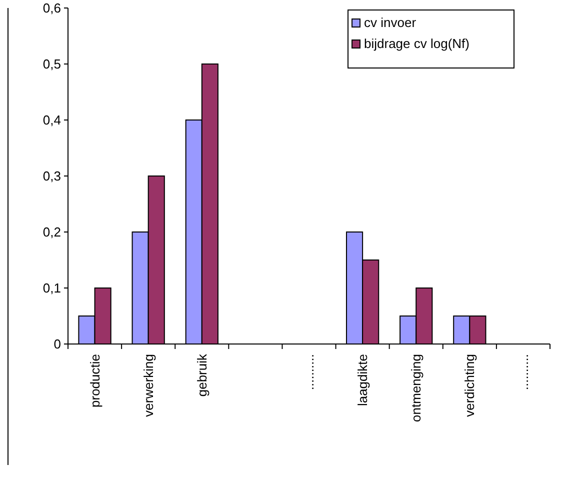  What do you see at coordinates (51, 232) in the screenshot?
I see `y-tick-label: 0,2` at bounding box center [51, 232].